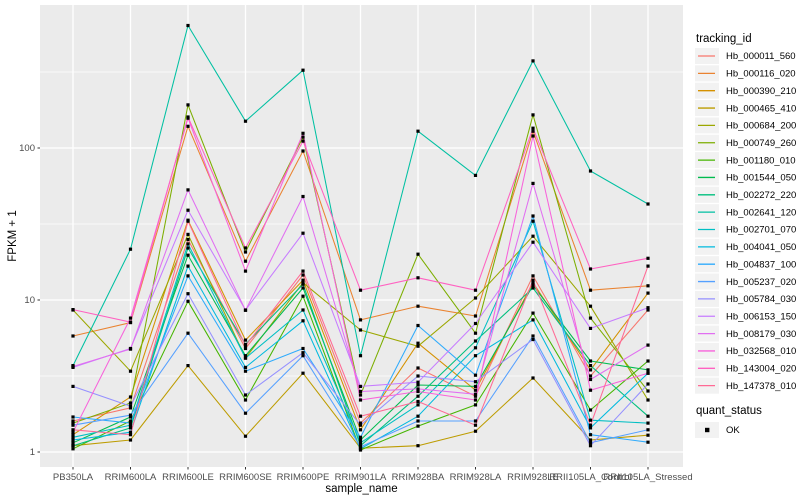 Image resolution: width=800 pixels, height=500 pixels. I want to click on y-tick-label: 100, so click(27, 148).